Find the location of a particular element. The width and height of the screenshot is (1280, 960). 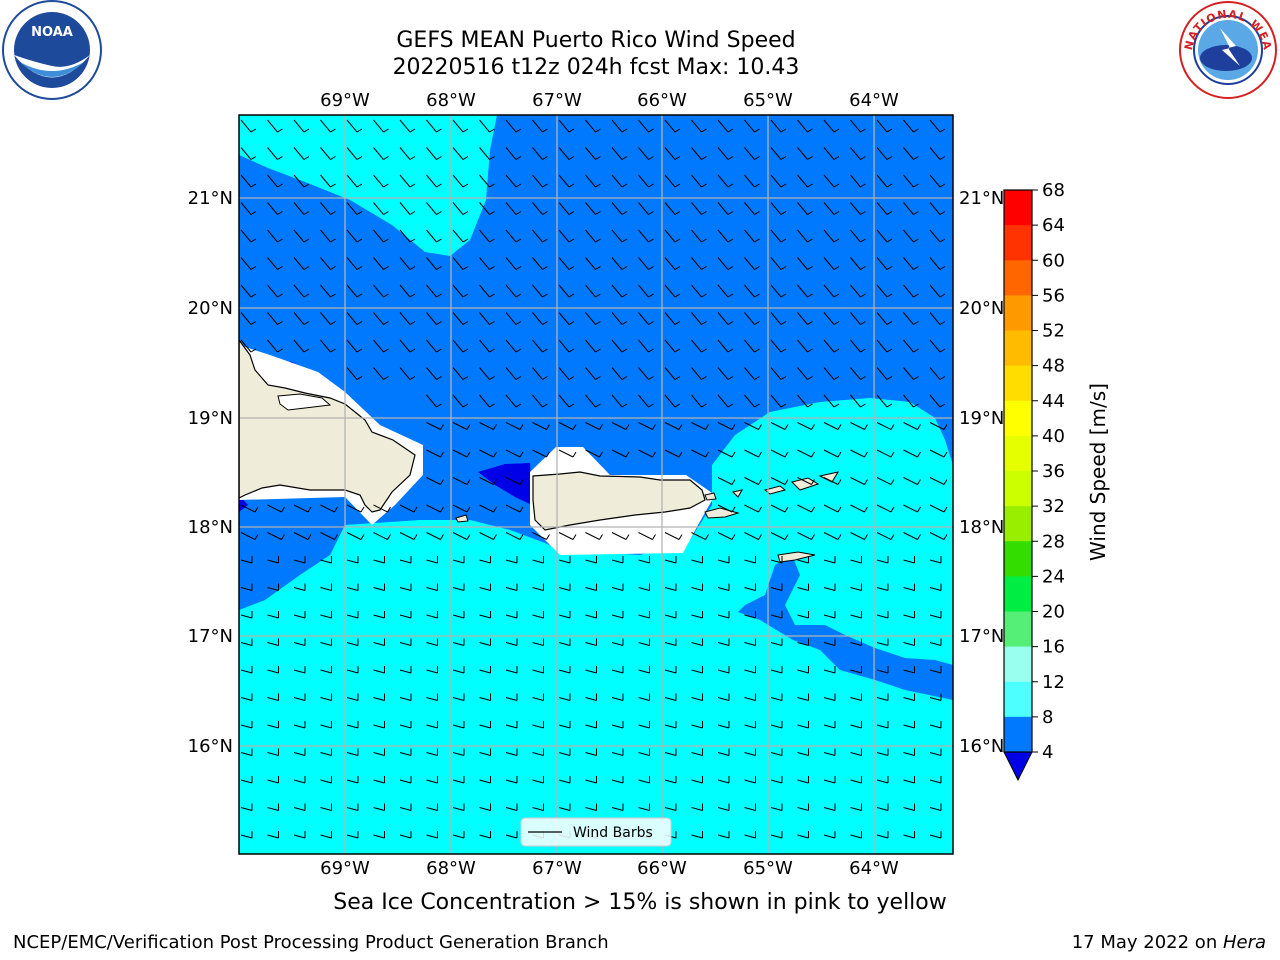

lon-label-bottom: 69°W is located at coordinates (345, 868).